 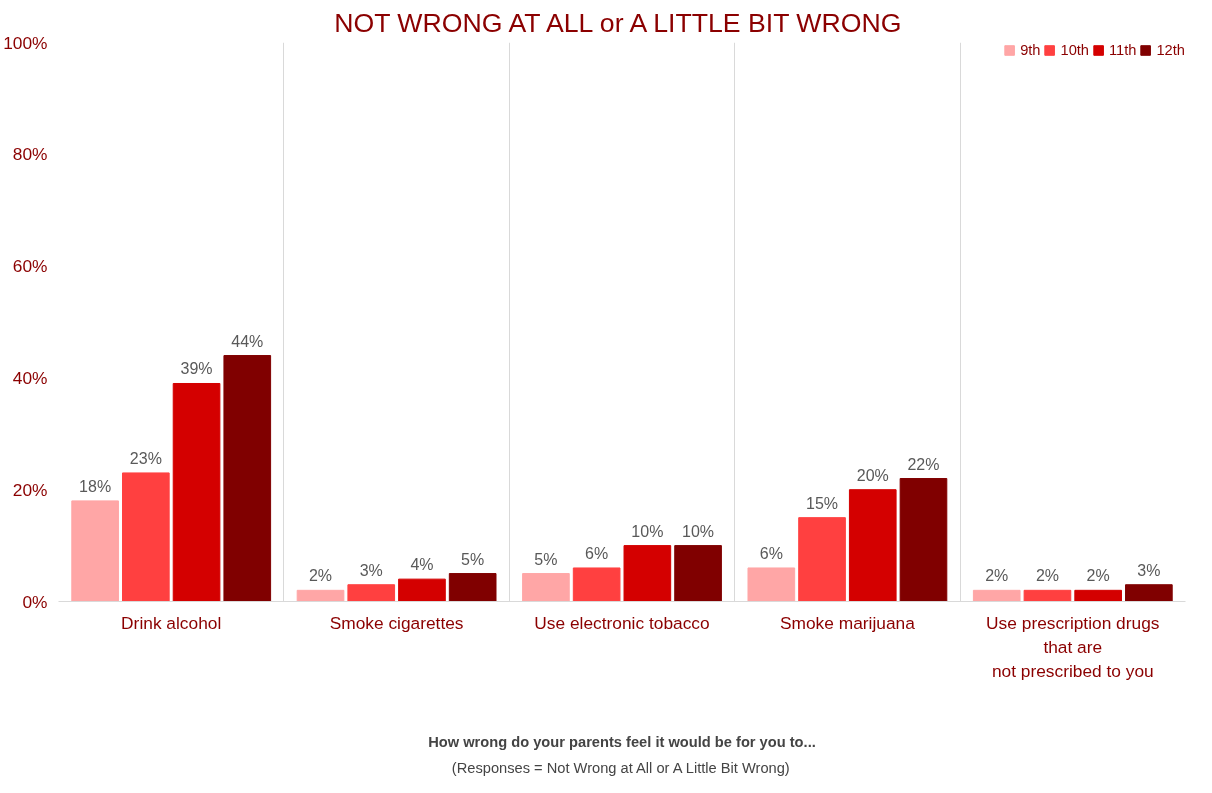 What do you see at coordinates (1075, 50) in the screenshot?
I see `legend-label: 10th` at bounding box center [1075, 50].